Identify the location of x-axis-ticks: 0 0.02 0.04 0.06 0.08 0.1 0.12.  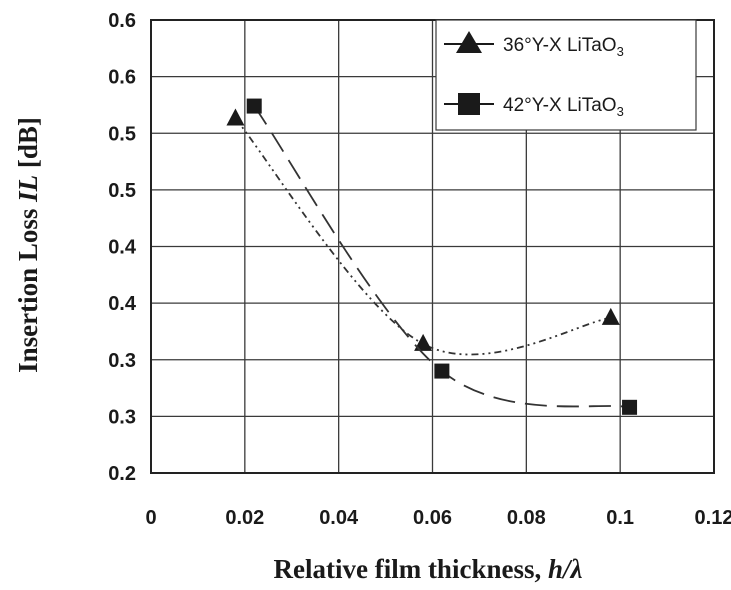
(438, 518).